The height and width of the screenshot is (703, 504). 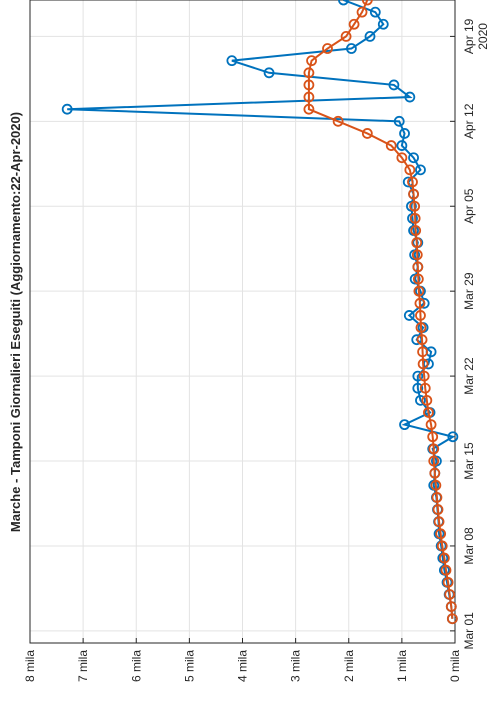 What do you see at coordinates (469, 376) in the screenshot?
I see `x-tick-label: Mar 22` at bounding box center [469, 376].